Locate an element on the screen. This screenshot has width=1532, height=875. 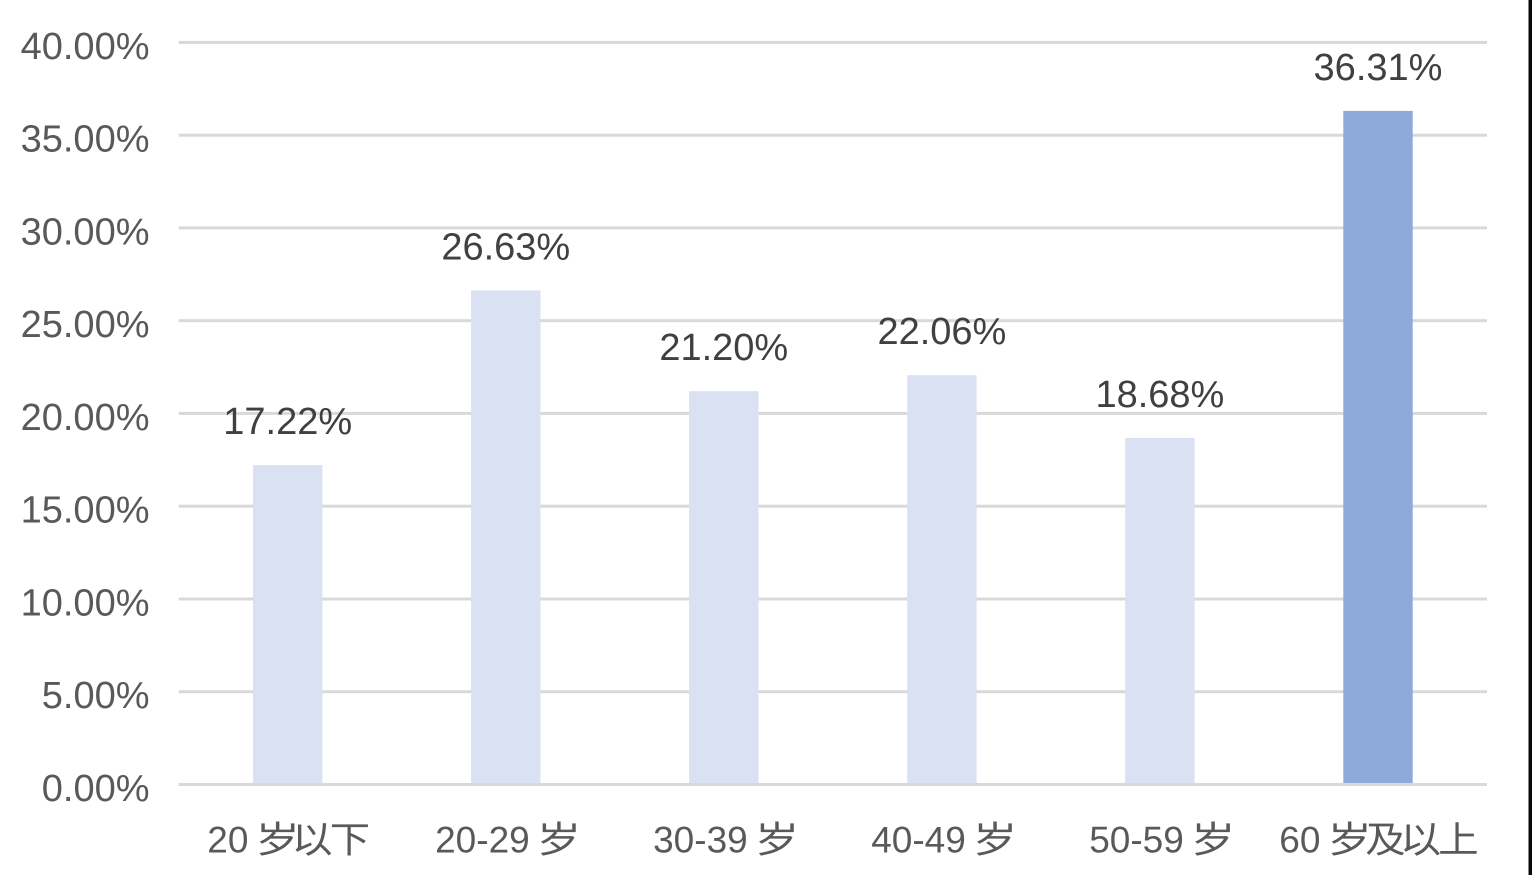
svg-text: 30.00% is located at coordinates (85, 232).